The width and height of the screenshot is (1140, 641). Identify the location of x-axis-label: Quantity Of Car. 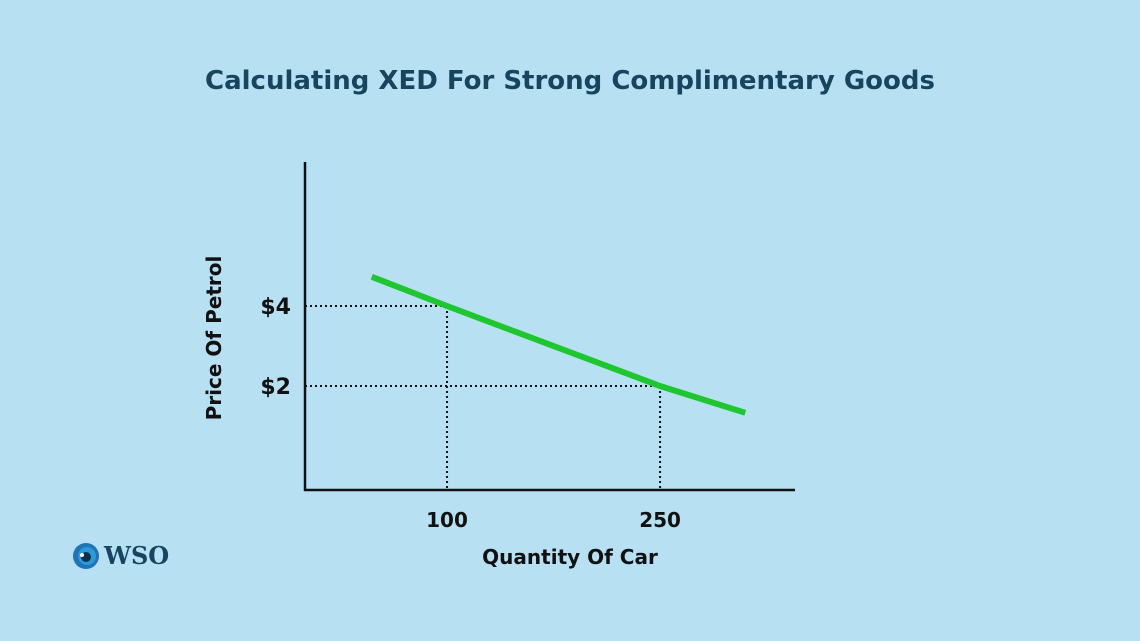
(570, 557).